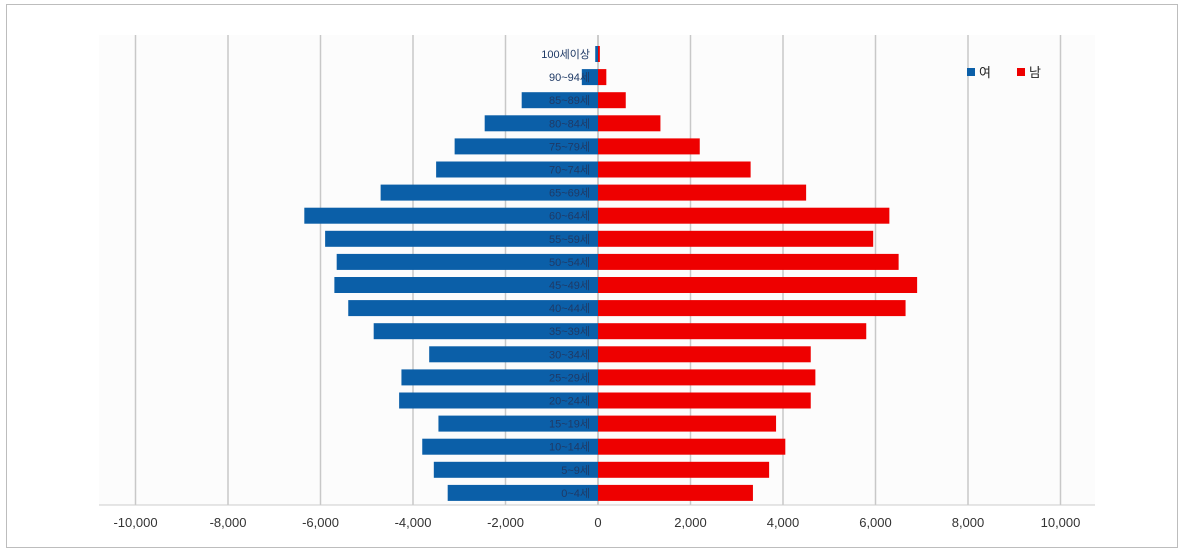 The height and width of the screenshot is (552, 1186). Describe the element at coordinates (569, 354) in the screenshot. I see `category-label: 30~34세` at that location.